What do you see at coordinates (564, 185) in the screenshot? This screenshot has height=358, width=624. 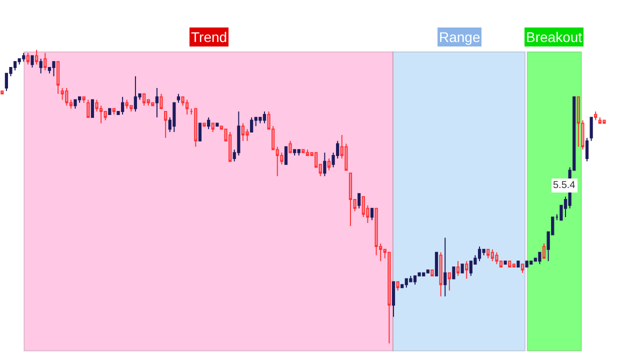 I see `annotation: 5.5.4` at bounding box center [564, 185].